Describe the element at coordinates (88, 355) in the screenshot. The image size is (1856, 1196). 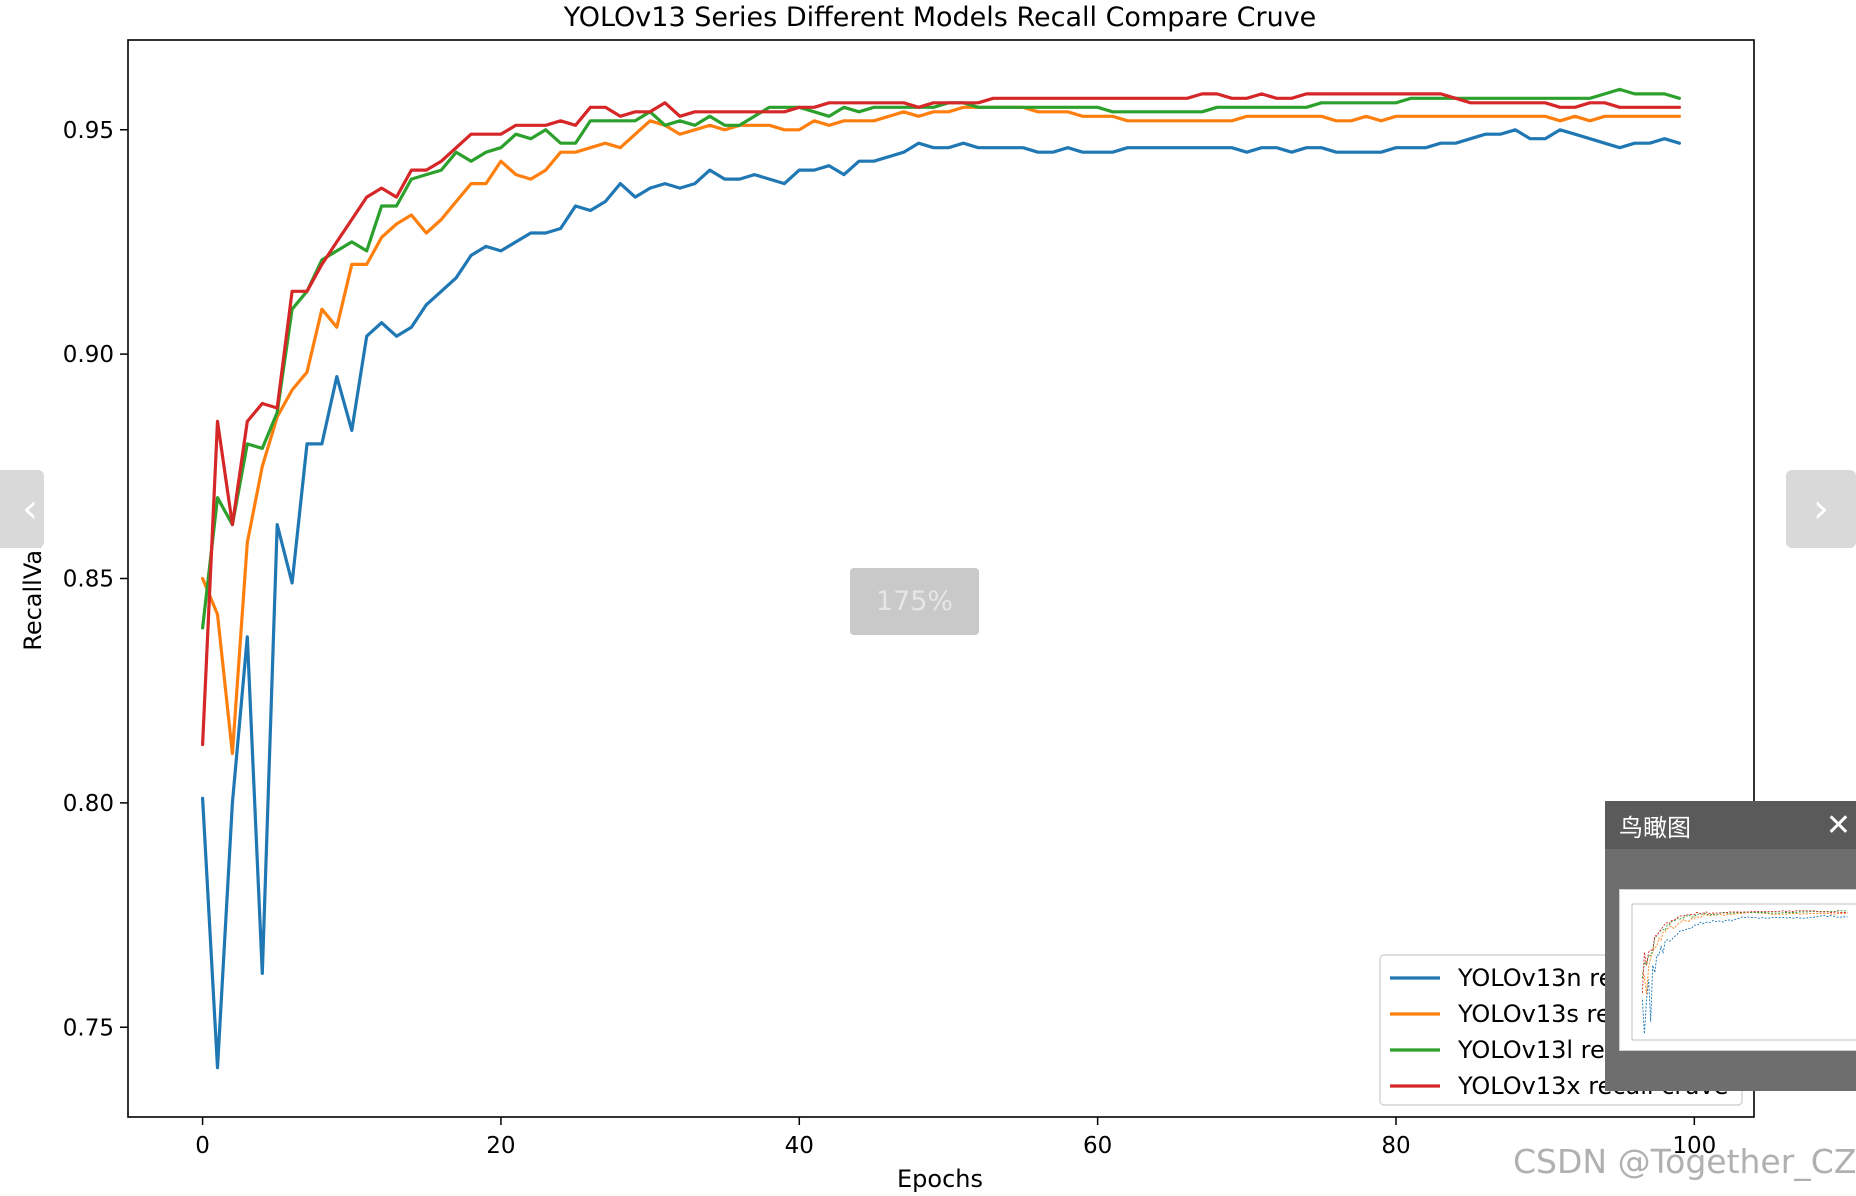
I see `y-tick-label: 0.90` at that location.